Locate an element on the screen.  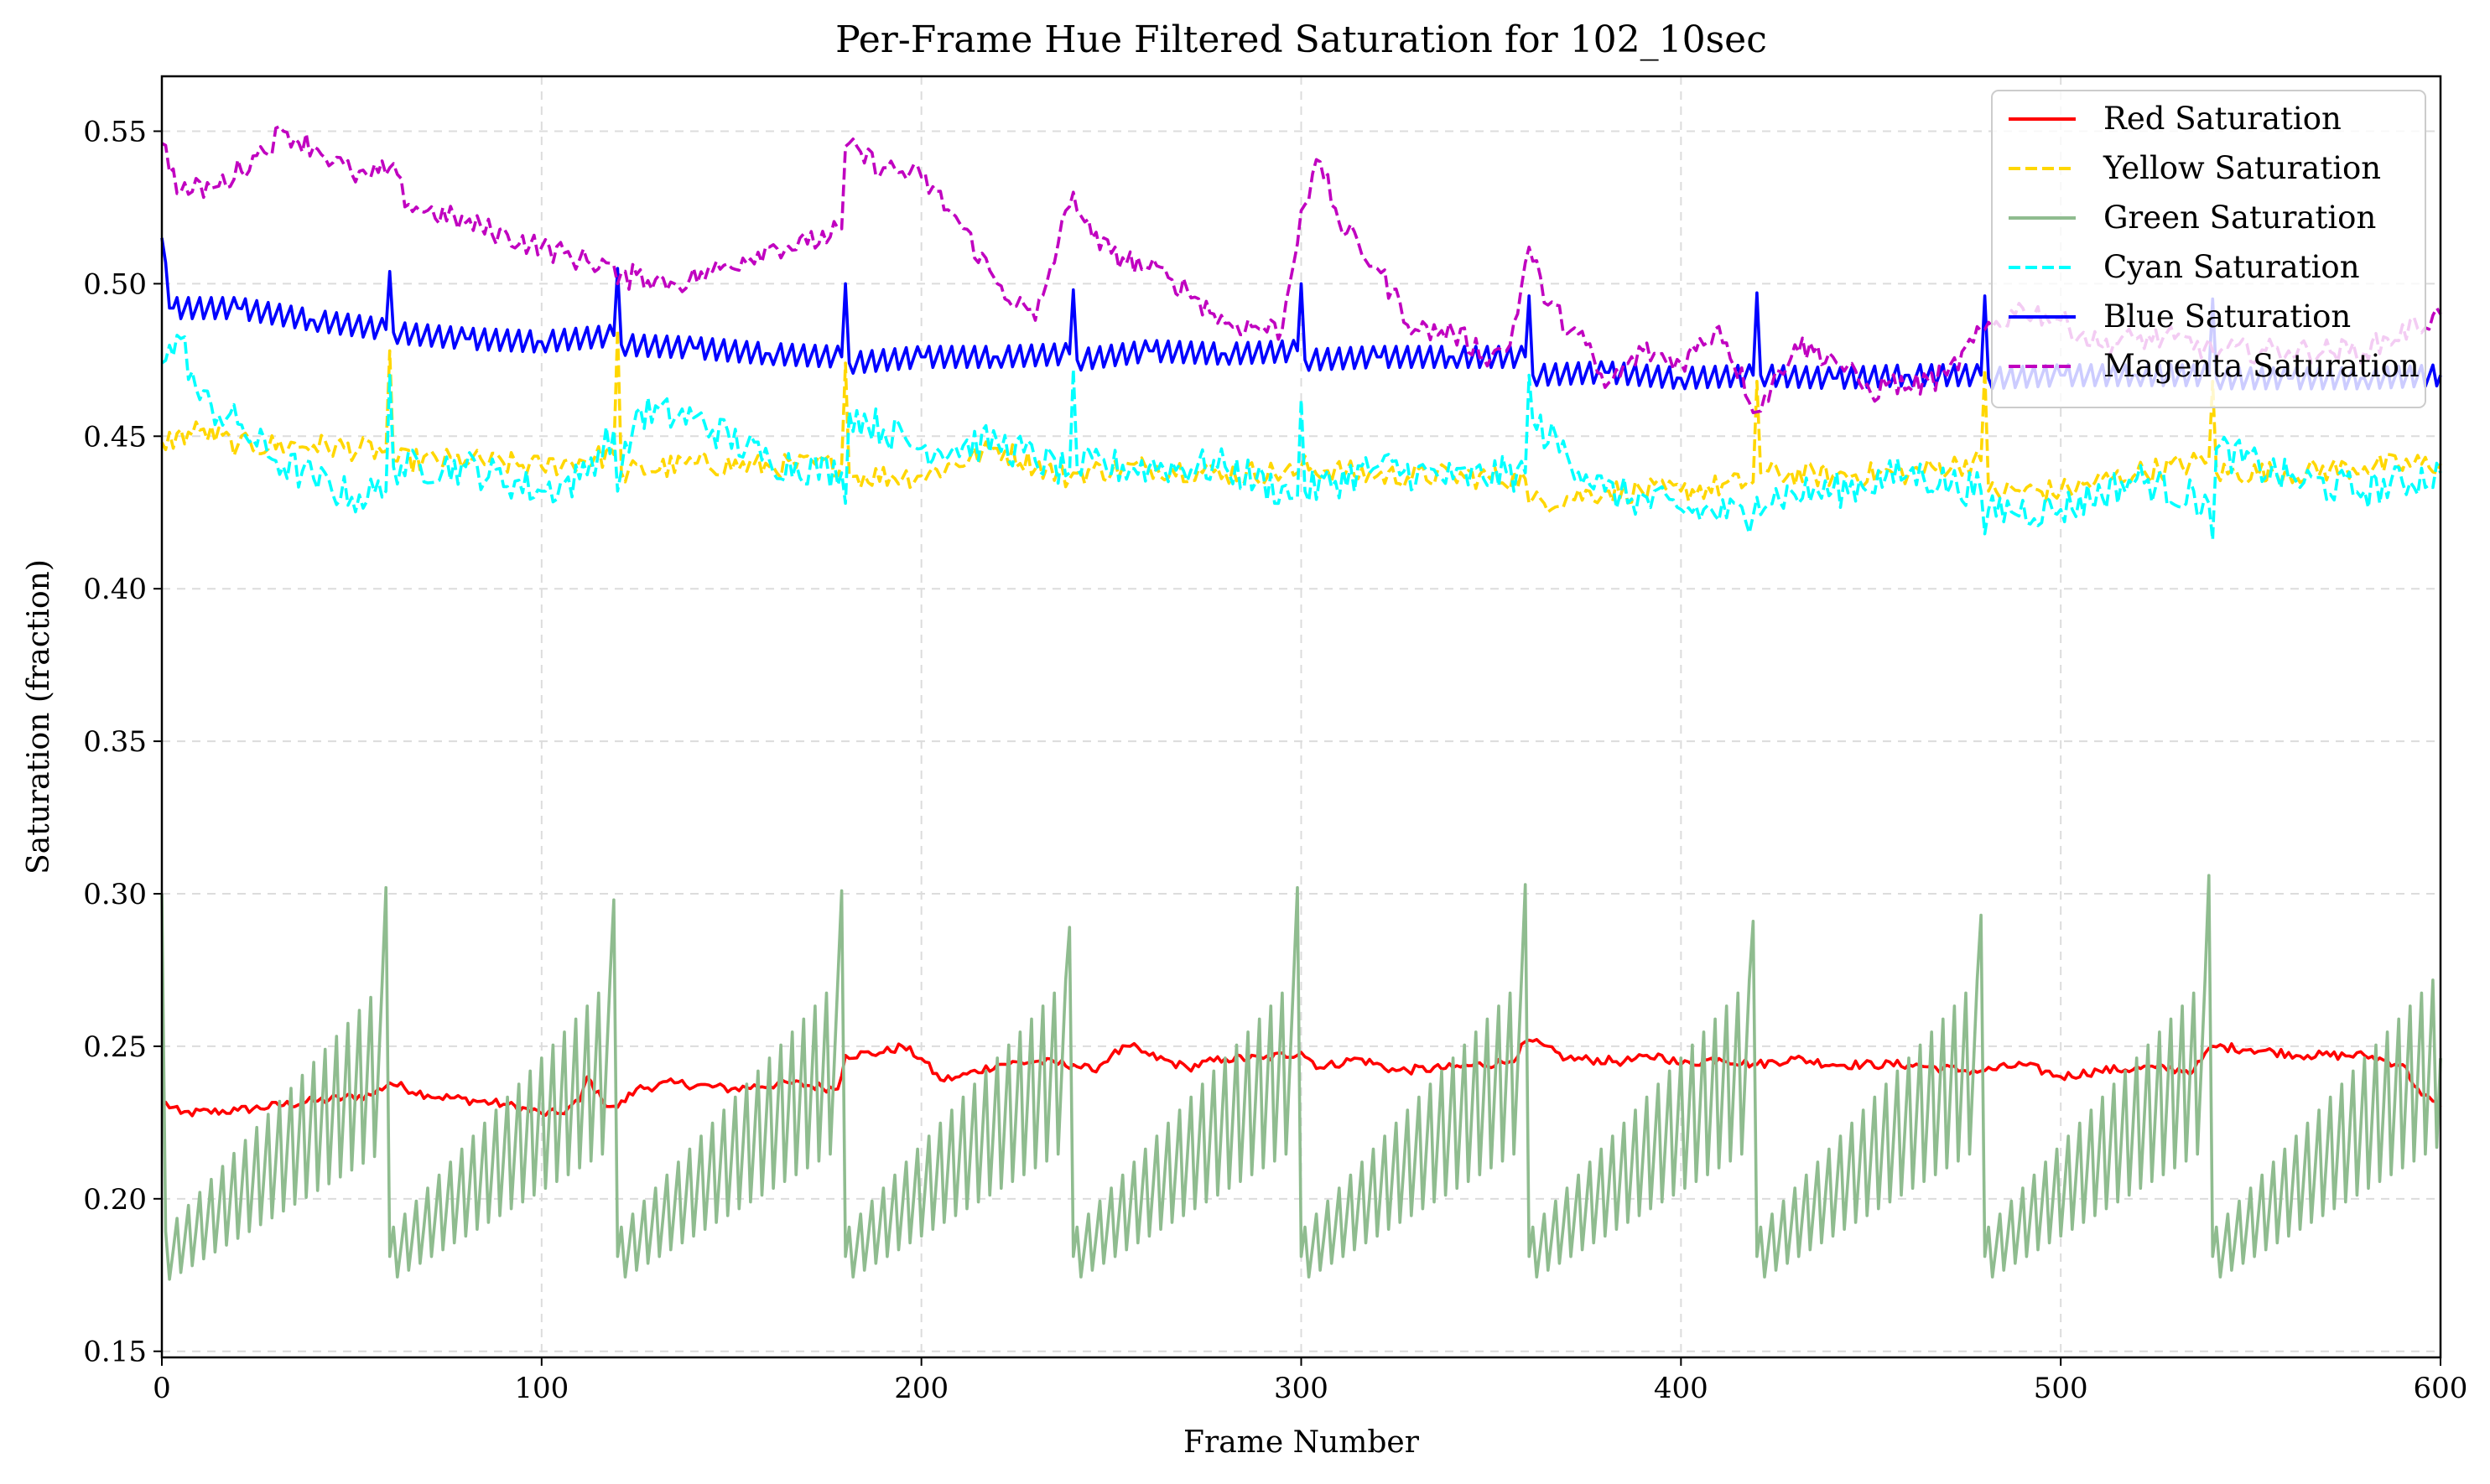
series-line-cyan-saturation is located at coordinates (1301, 438).